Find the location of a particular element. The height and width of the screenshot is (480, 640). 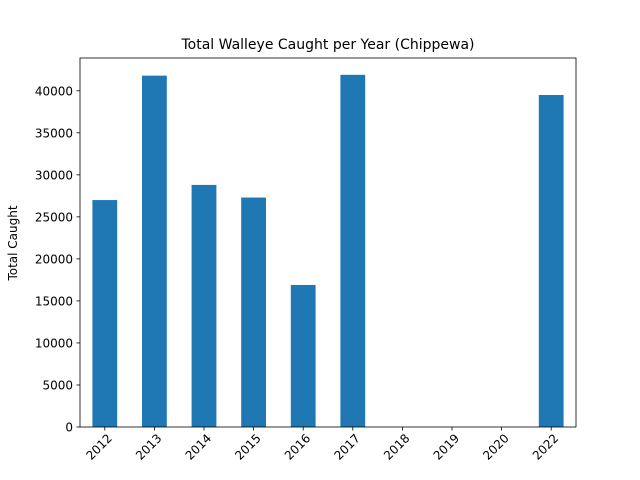

chart-title: Total Walleye Caught per Year (Chippewa) is located at coordinates (327, 45).